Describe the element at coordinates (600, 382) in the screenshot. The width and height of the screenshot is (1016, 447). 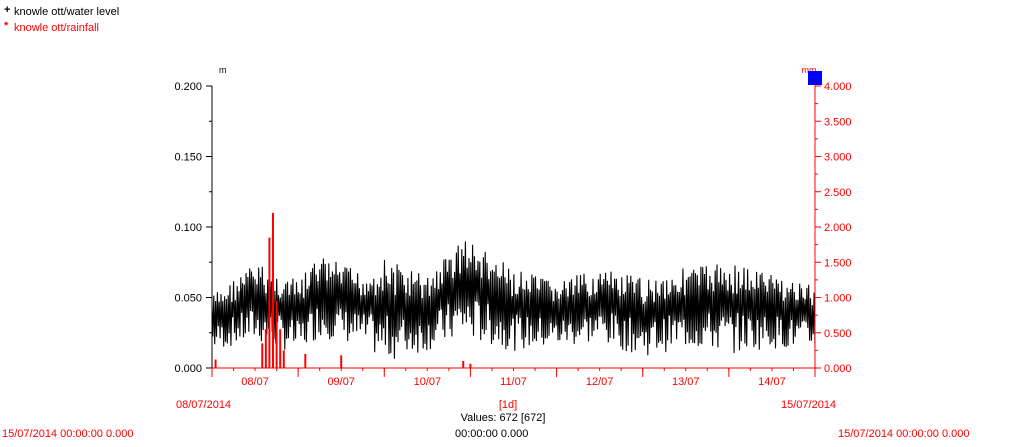
I see `x-tick-label: 12/07` at that location.